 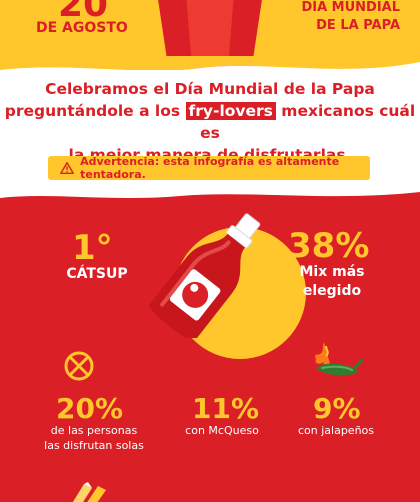 What do you see at coordinates (79, 366) in the screenshot?
I see `cross-circle-icon` at bounding box center [79, 366].